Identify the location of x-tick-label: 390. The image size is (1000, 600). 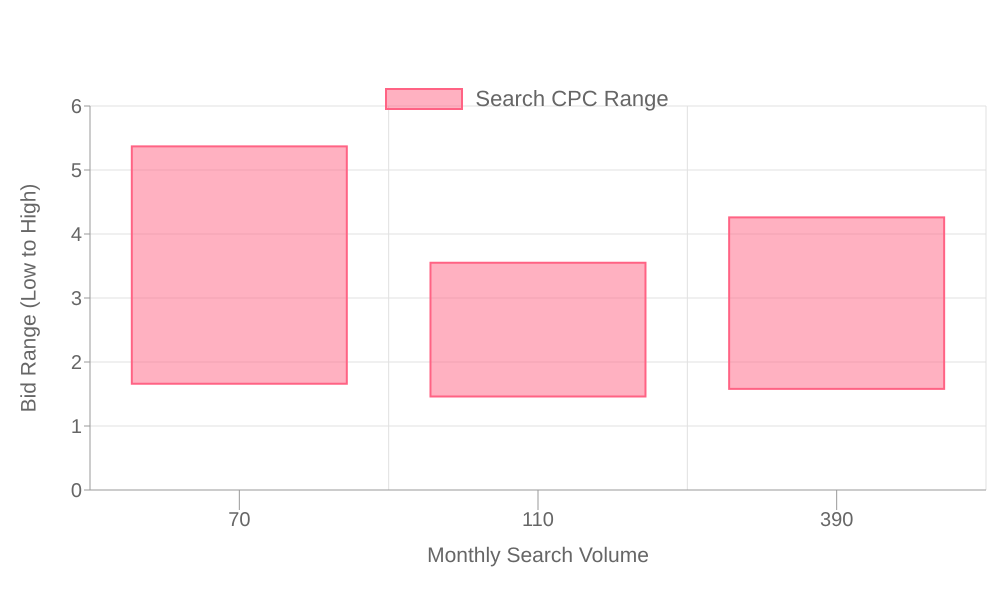
(837, 520).